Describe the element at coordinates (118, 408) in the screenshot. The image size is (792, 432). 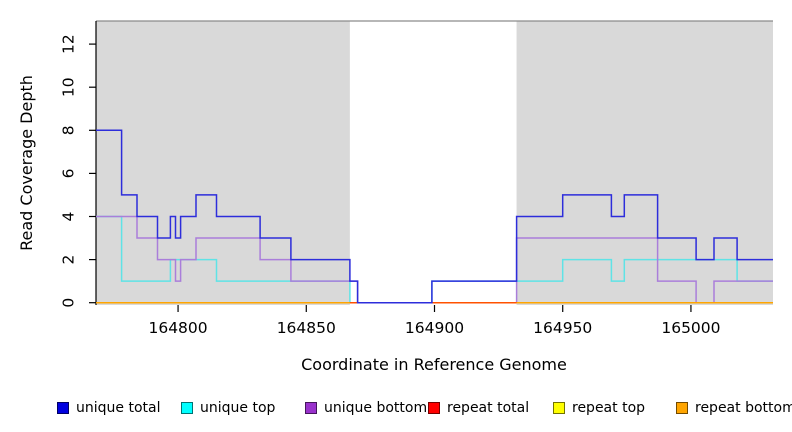
I see `legend-label: unique total` at that location.